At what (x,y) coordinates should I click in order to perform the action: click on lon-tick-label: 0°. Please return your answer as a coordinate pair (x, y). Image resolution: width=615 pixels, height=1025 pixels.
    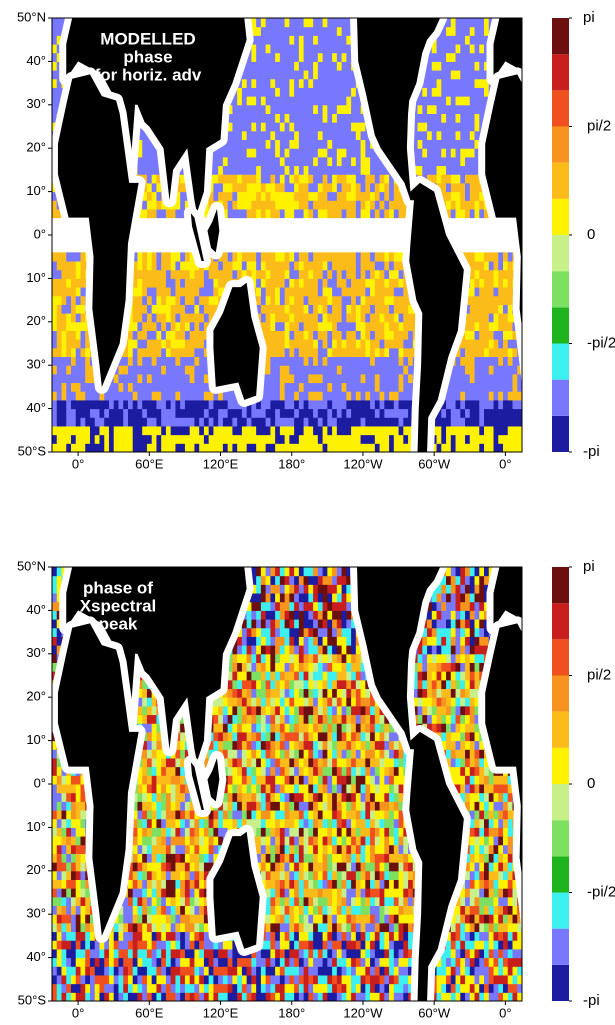
    Looking at the image, I should click on (78, 463).